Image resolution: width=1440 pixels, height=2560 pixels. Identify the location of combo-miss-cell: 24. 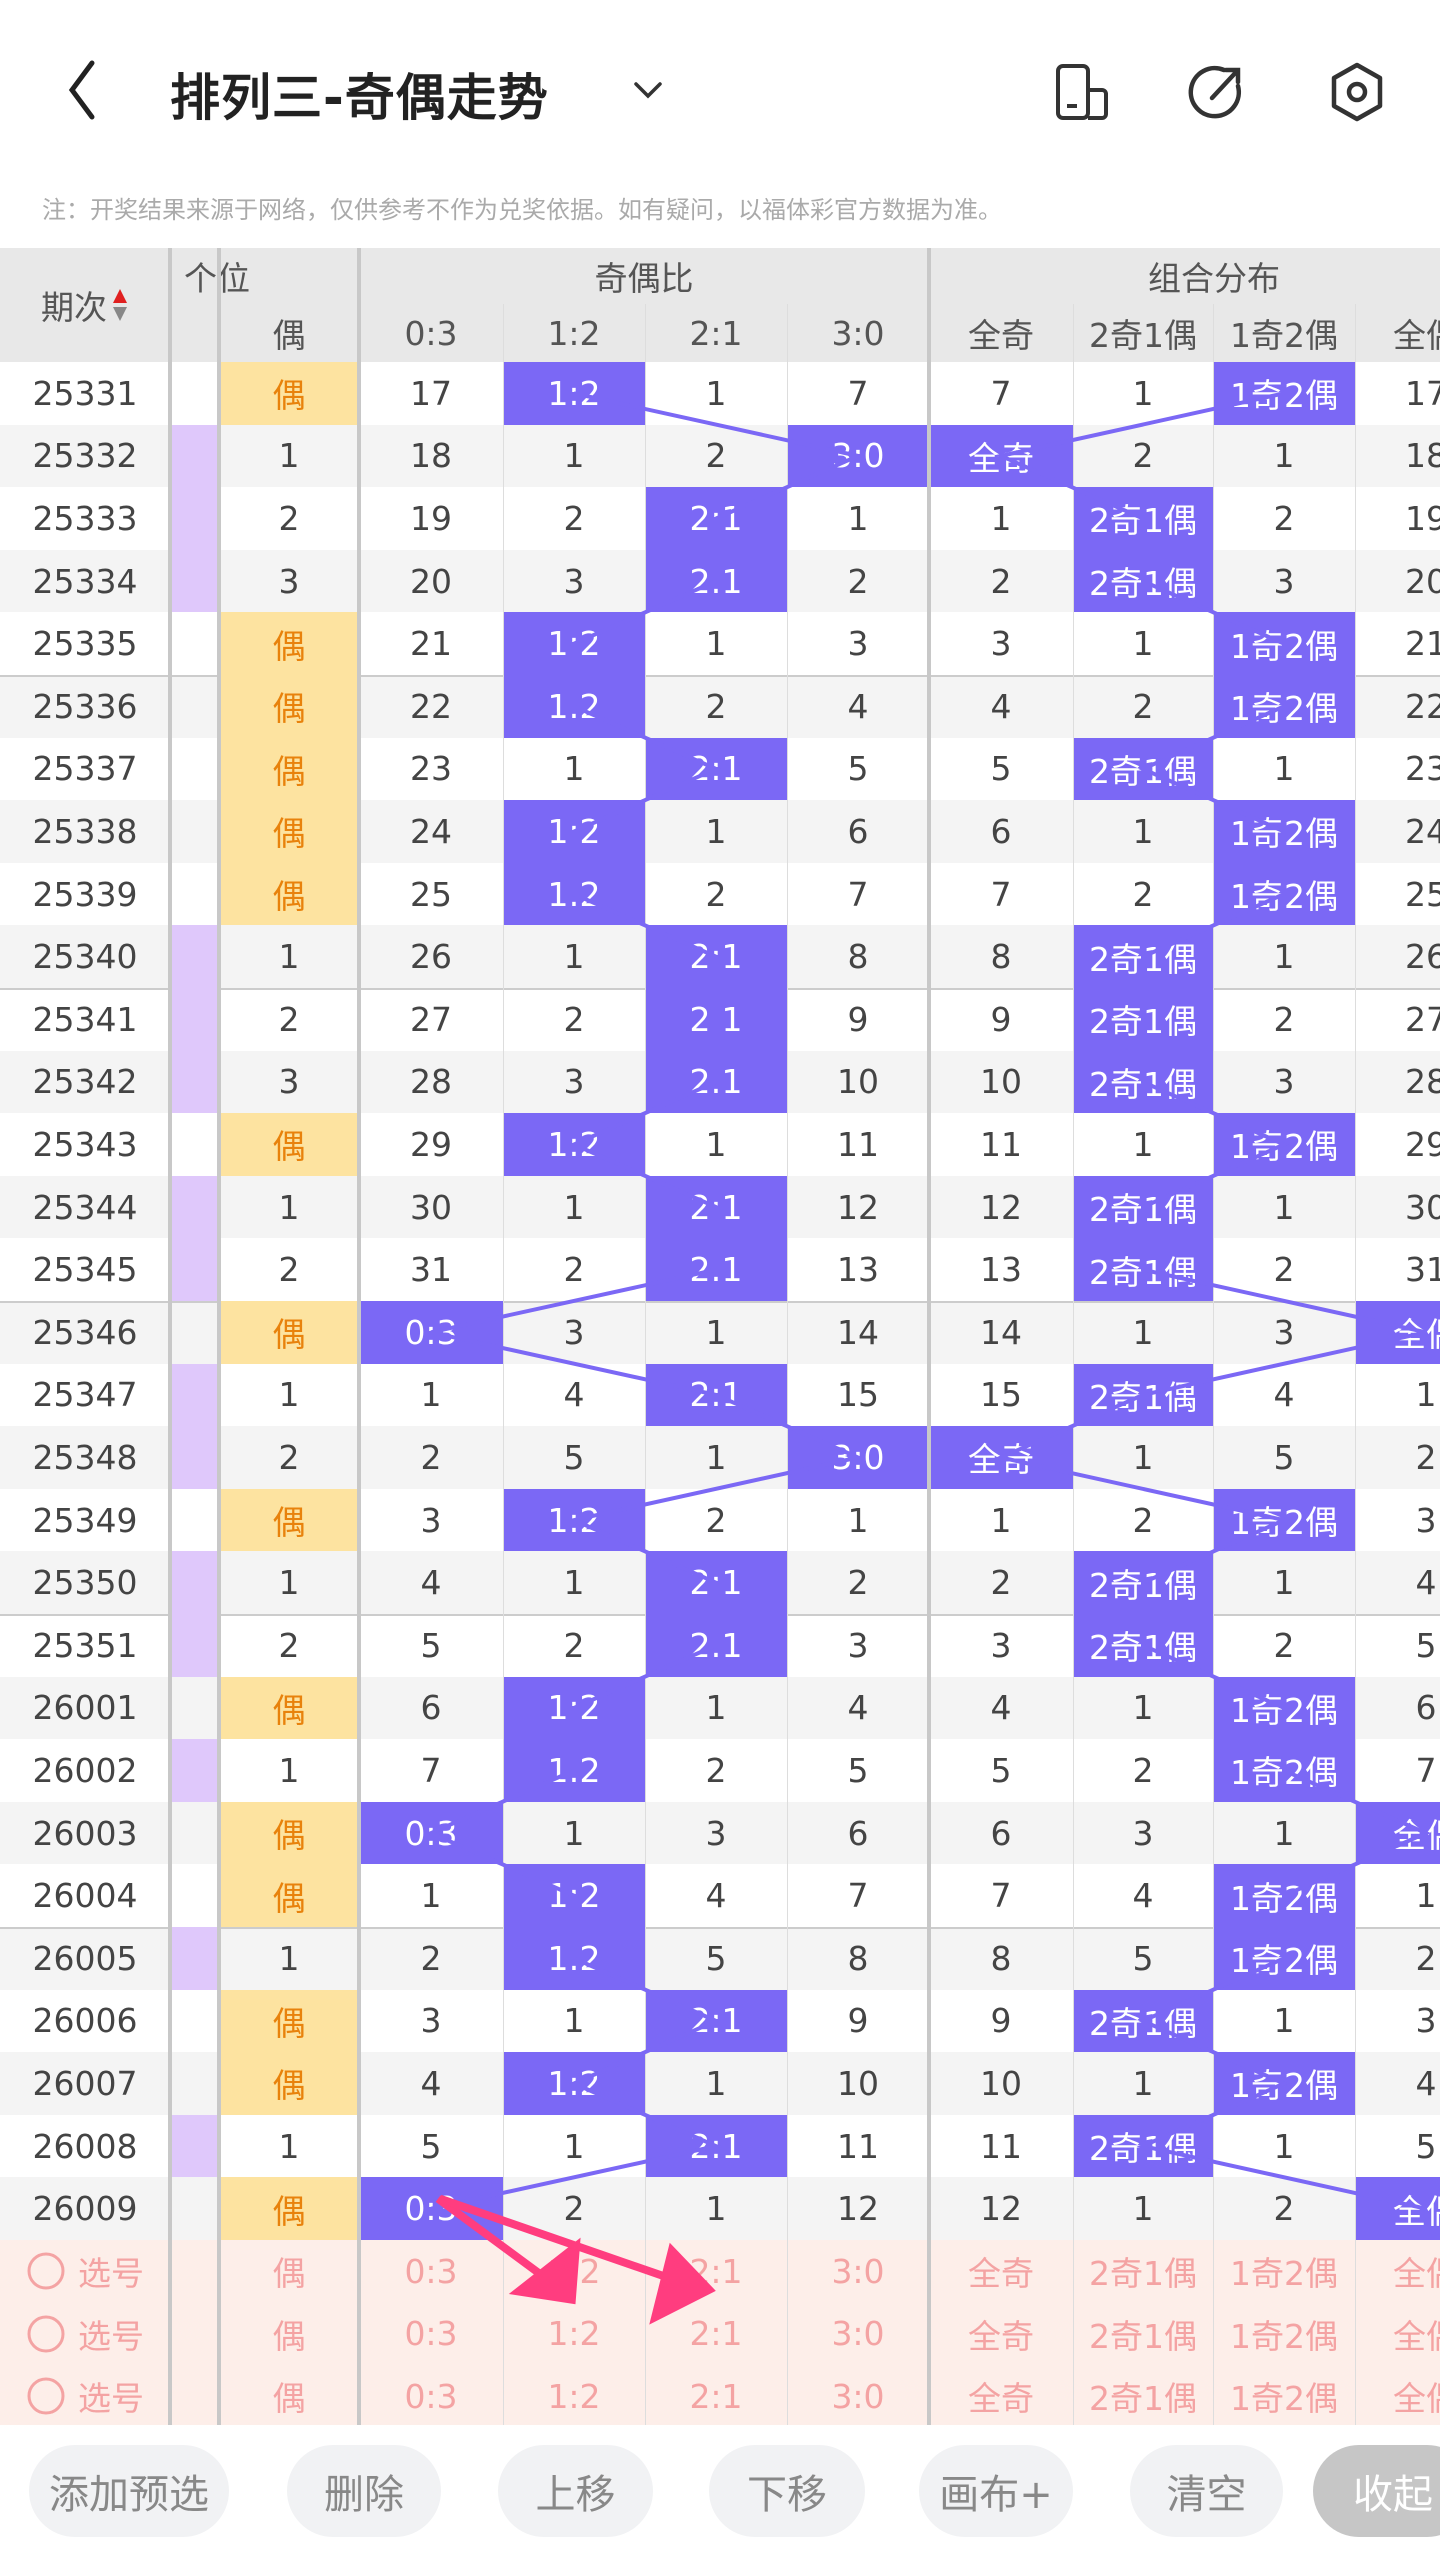
(1422, 831).